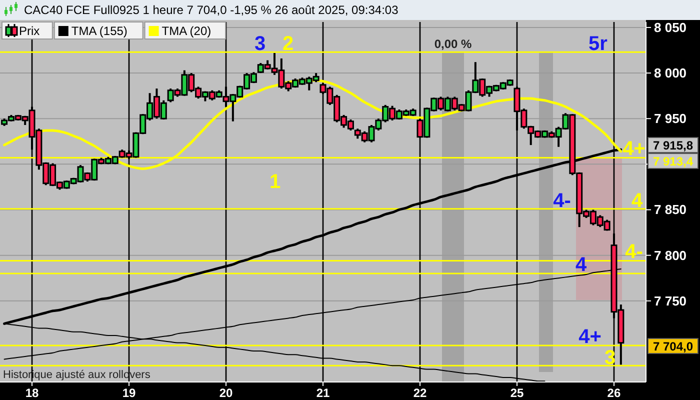 This screenshot has height=400, width=700. Describe the element at coordinates (670, 300) in the screenshot. I see `y-tick-label: 7 750` at that location.